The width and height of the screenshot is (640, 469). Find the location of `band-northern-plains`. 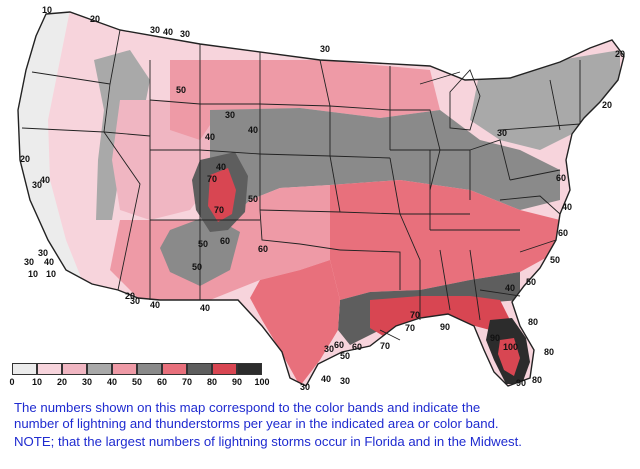

band-northern-plains is located at coordinates (305, 100).